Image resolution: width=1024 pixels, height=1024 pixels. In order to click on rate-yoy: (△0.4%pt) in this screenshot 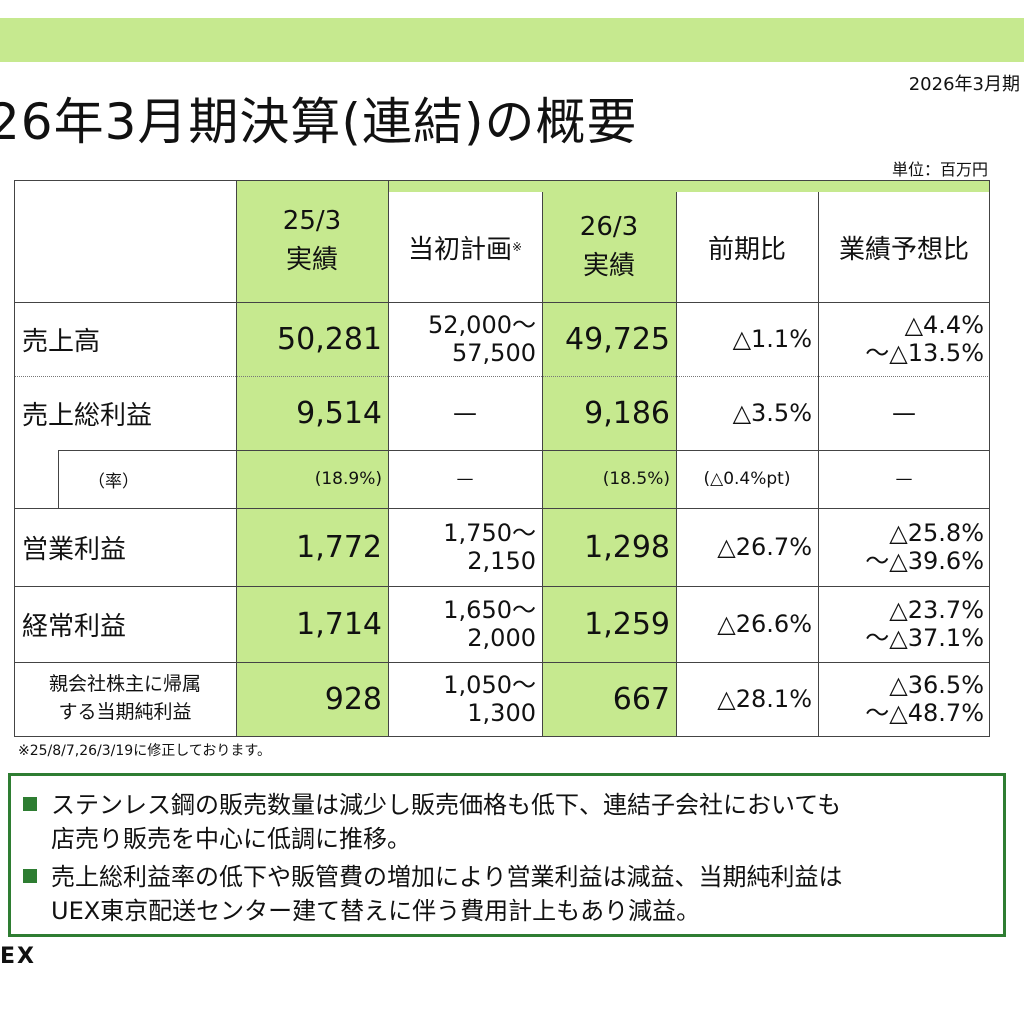, I will do `click(747, 479)`.